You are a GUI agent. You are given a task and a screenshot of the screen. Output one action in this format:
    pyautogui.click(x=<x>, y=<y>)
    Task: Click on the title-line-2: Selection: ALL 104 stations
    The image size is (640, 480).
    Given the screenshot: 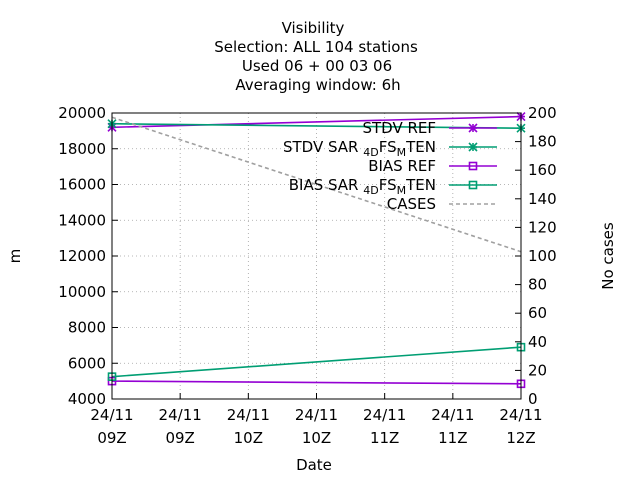 What is the action you would take?
    pyautogui.click(x=316, y=47)
    